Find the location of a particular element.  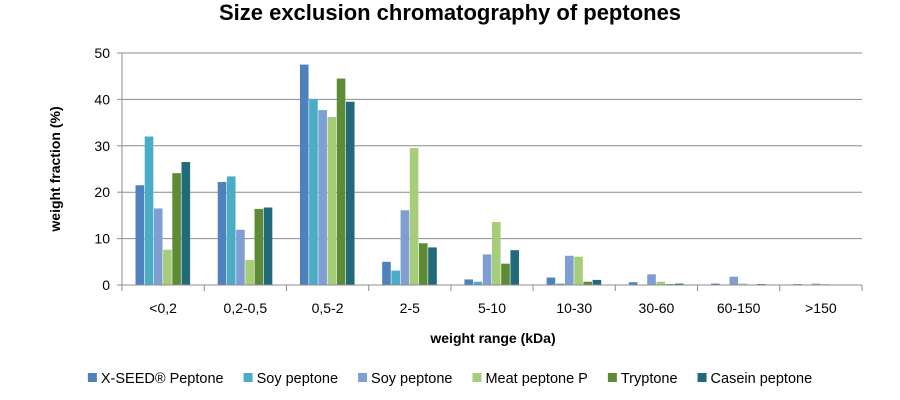

y-tick-labels: 0 10 20 30 40 50 is located at coordinates (102, 169).